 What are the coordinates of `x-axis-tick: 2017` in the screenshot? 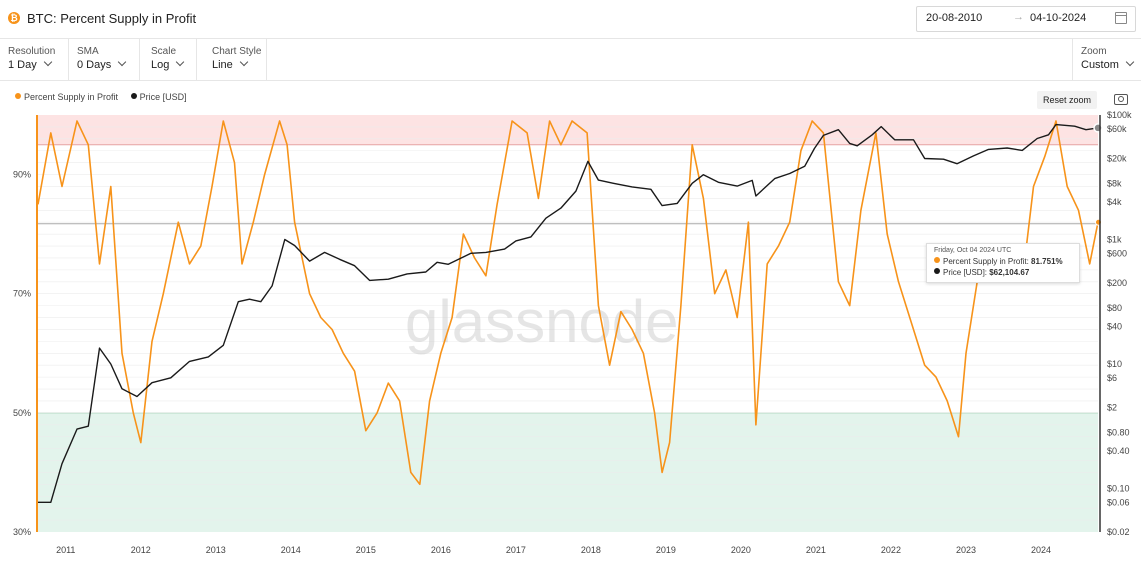 It's located at (516, 550).